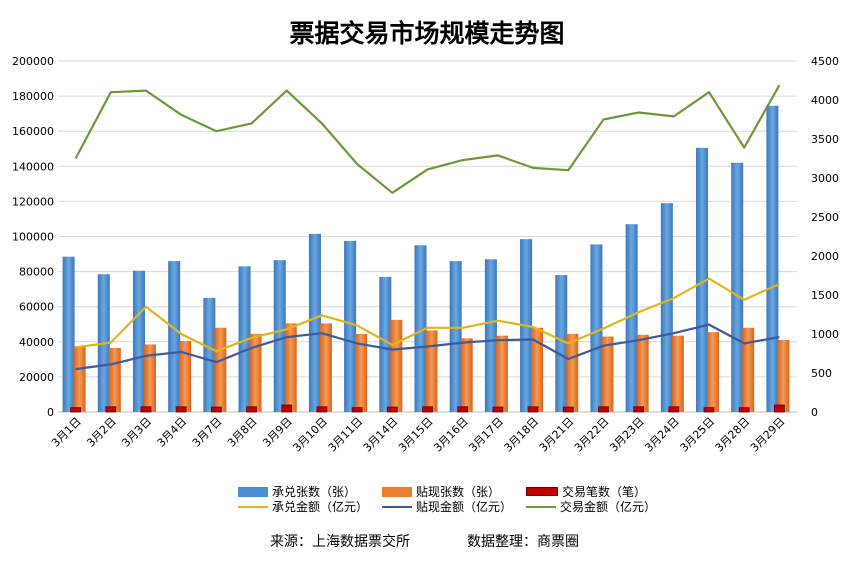  Describe the element at coordinates (733, 435) in the screenshot. I see `x-tick-label: 3月28日` at that location.